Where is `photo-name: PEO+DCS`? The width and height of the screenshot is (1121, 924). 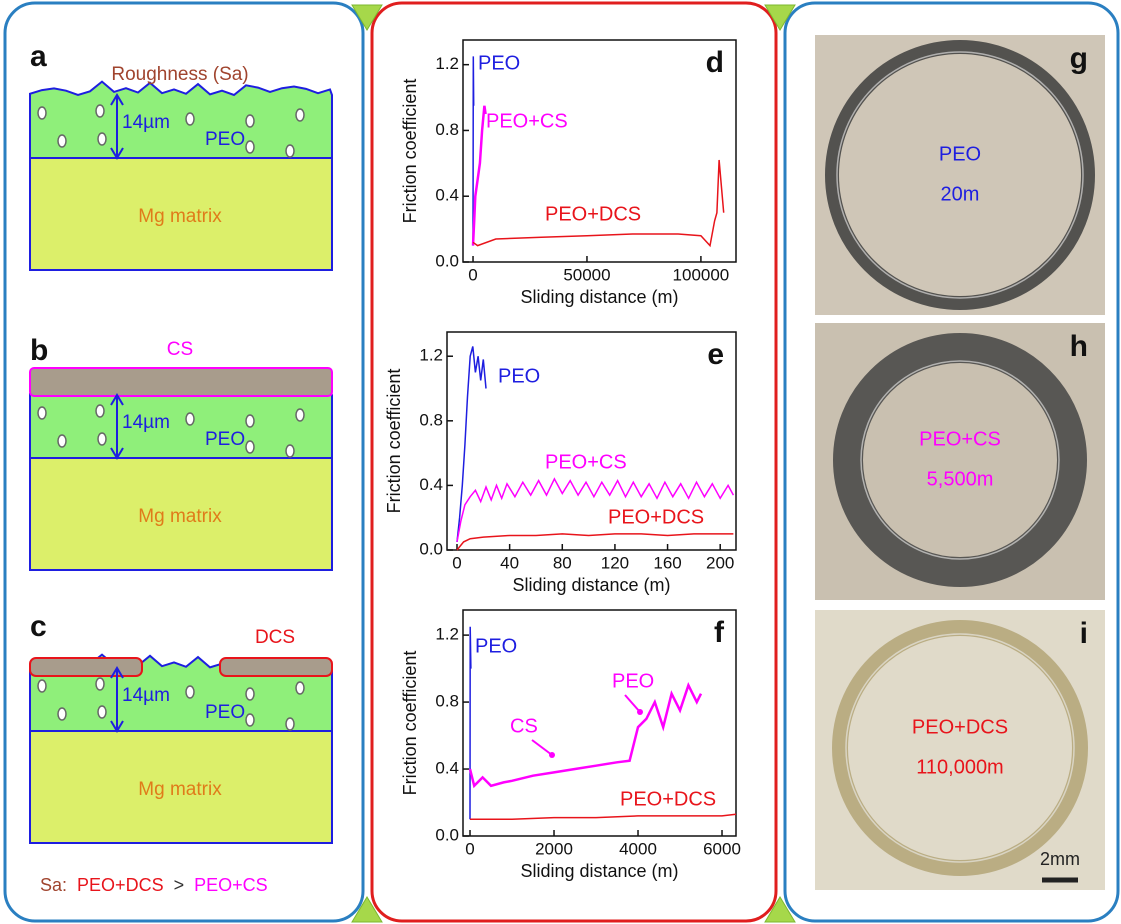
photo-name: PEO+DCS is located at coordinates (960, 727).